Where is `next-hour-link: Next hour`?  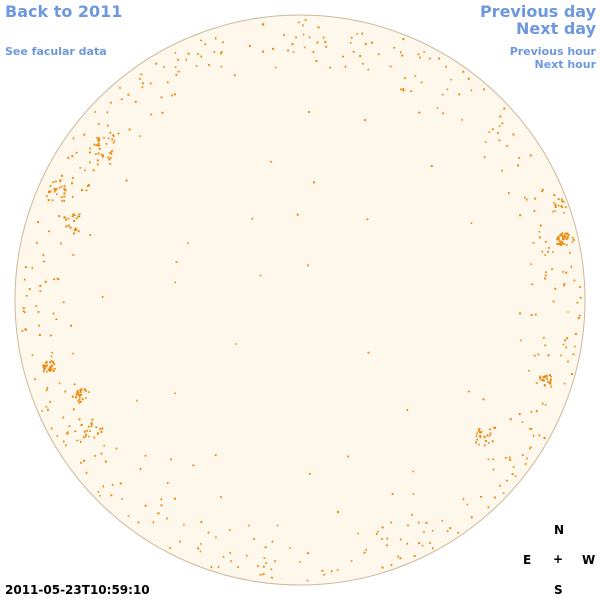 next-hour-link: Next hour is located at coordinates (565, 64).